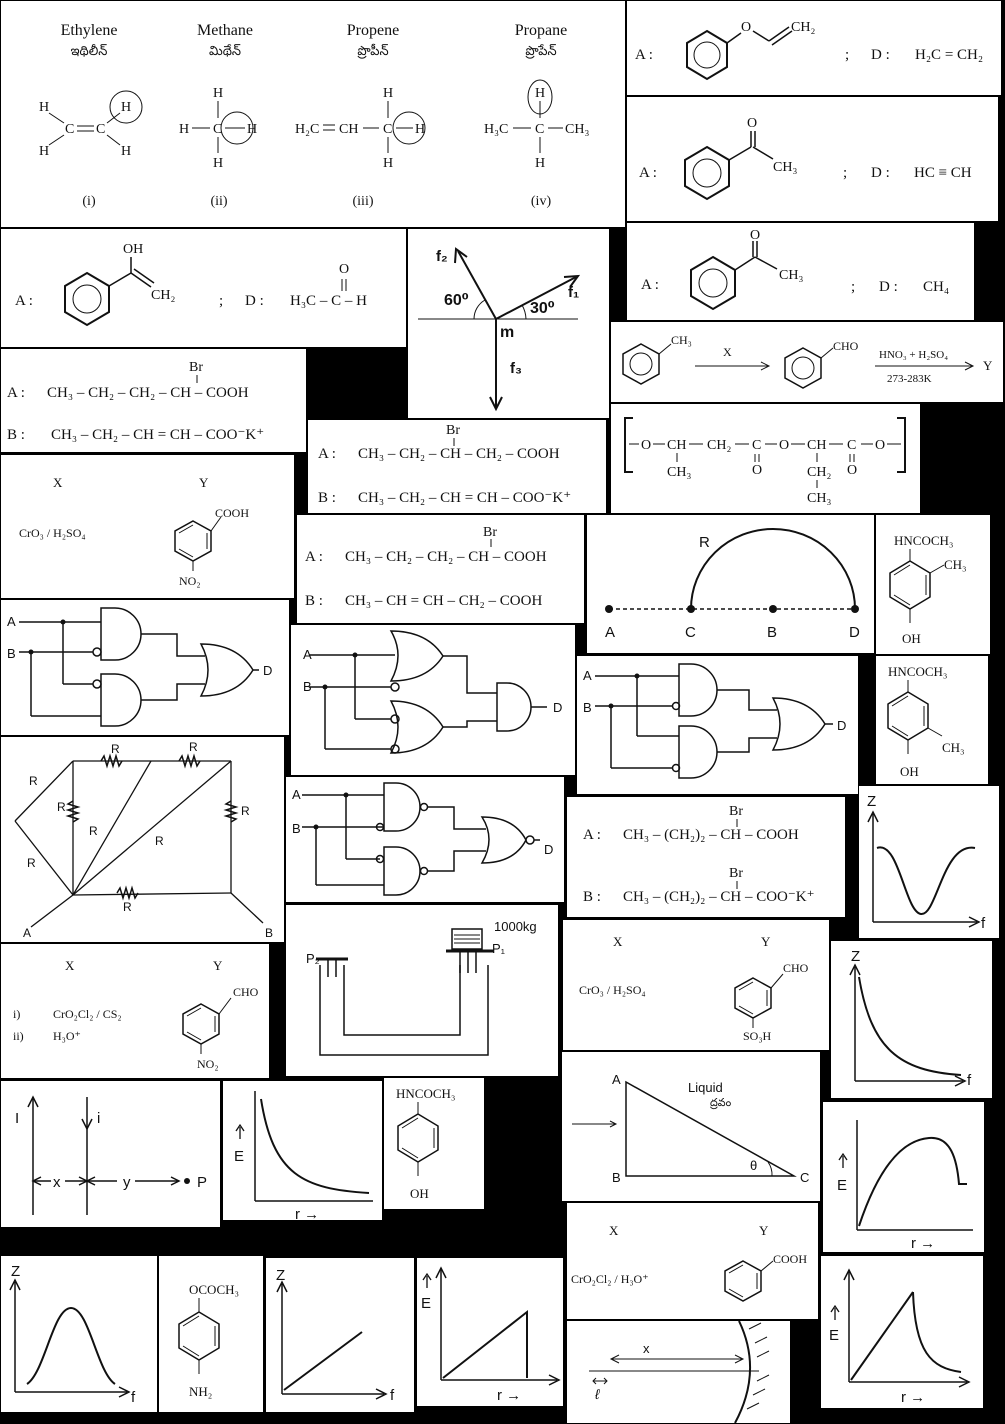 Image resolution: width=1005 pixels, height=1424 pixels. I want to click on forces-f1-text: f₁, so click(573, 292).